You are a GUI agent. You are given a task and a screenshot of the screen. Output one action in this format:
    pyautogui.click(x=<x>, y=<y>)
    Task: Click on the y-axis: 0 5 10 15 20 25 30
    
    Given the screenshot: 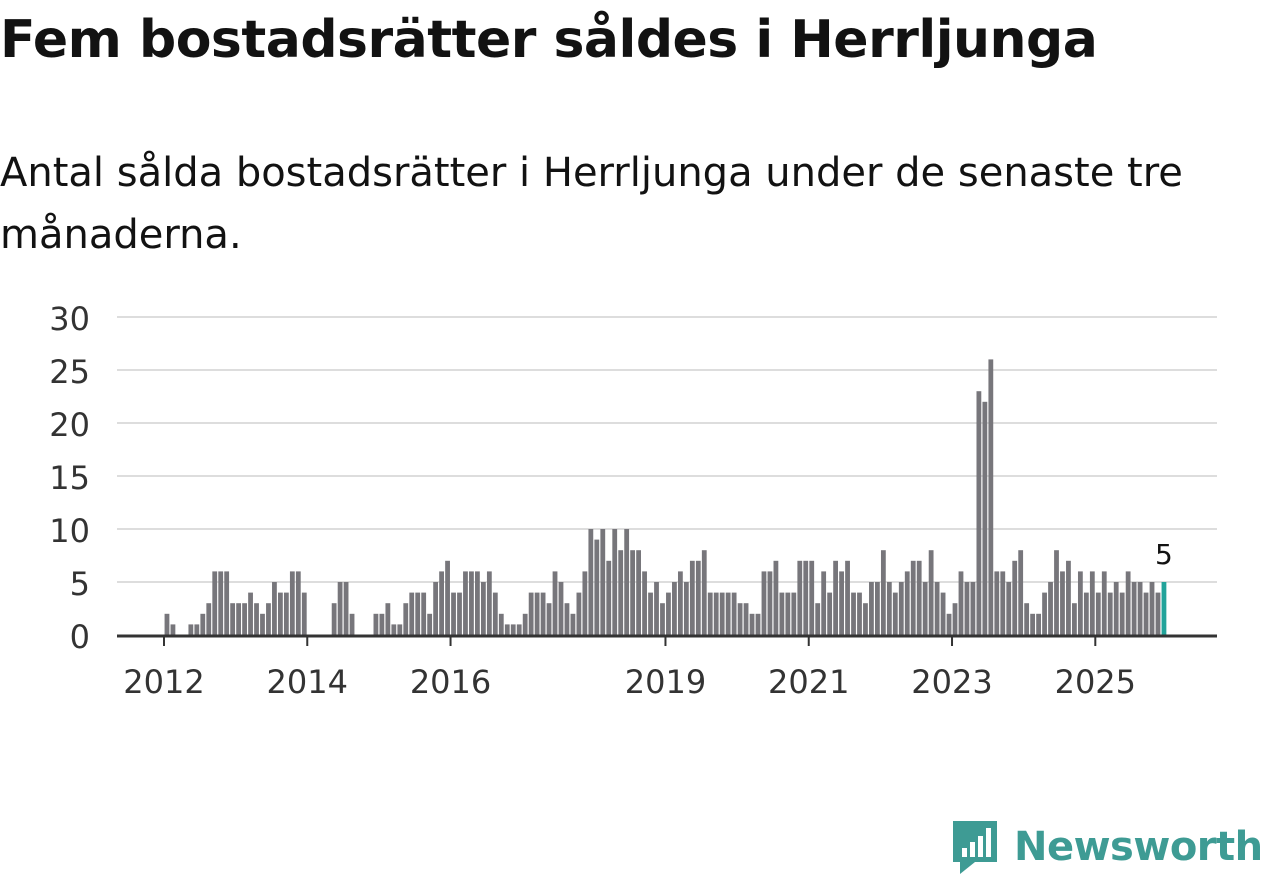 What is the action you would take?
    pyautogui.click(x=69, y=478)
    